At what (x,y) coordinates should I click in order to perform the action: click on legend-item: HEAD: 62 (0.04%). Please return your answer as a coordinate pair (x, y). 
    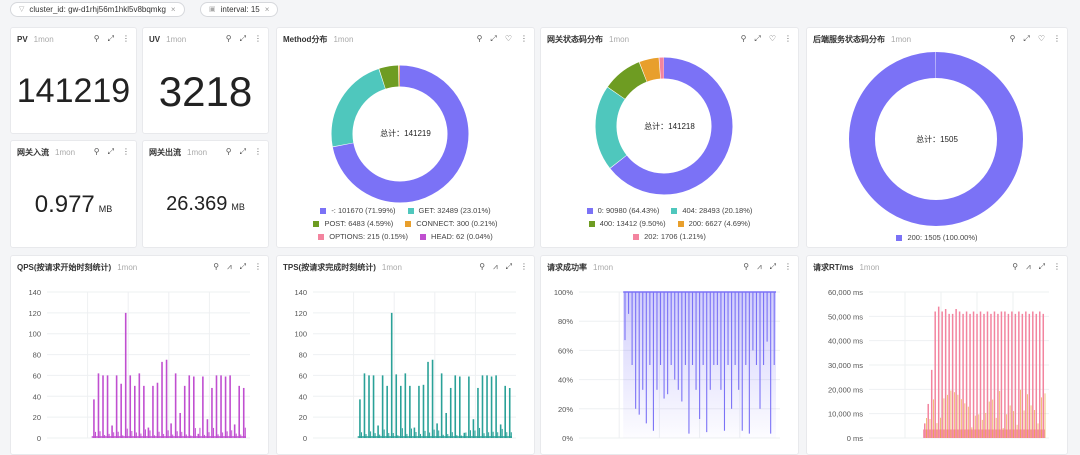
    Looking at the image, I should click on (456, 236).